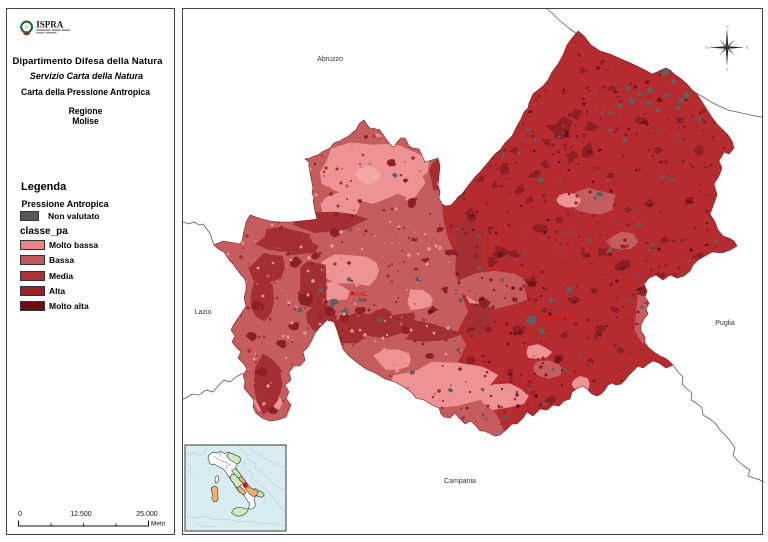 The image size is (768, 542). I want to click on svg-text: ISPRA, so click(50, 24).